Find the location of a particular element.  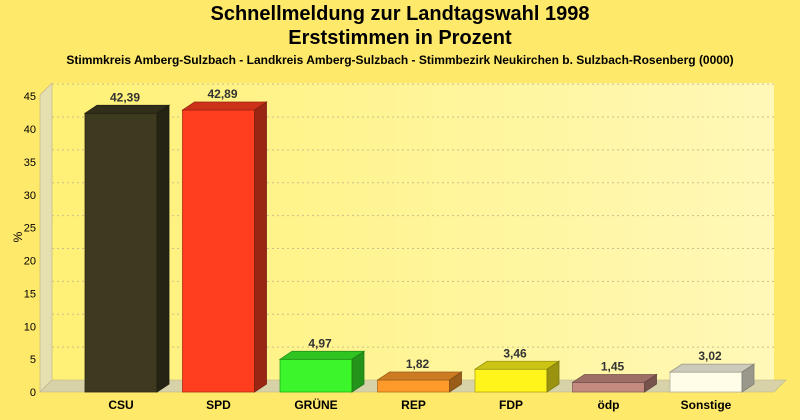

y-tick-label: 25 is located at coordinates (30, 229).